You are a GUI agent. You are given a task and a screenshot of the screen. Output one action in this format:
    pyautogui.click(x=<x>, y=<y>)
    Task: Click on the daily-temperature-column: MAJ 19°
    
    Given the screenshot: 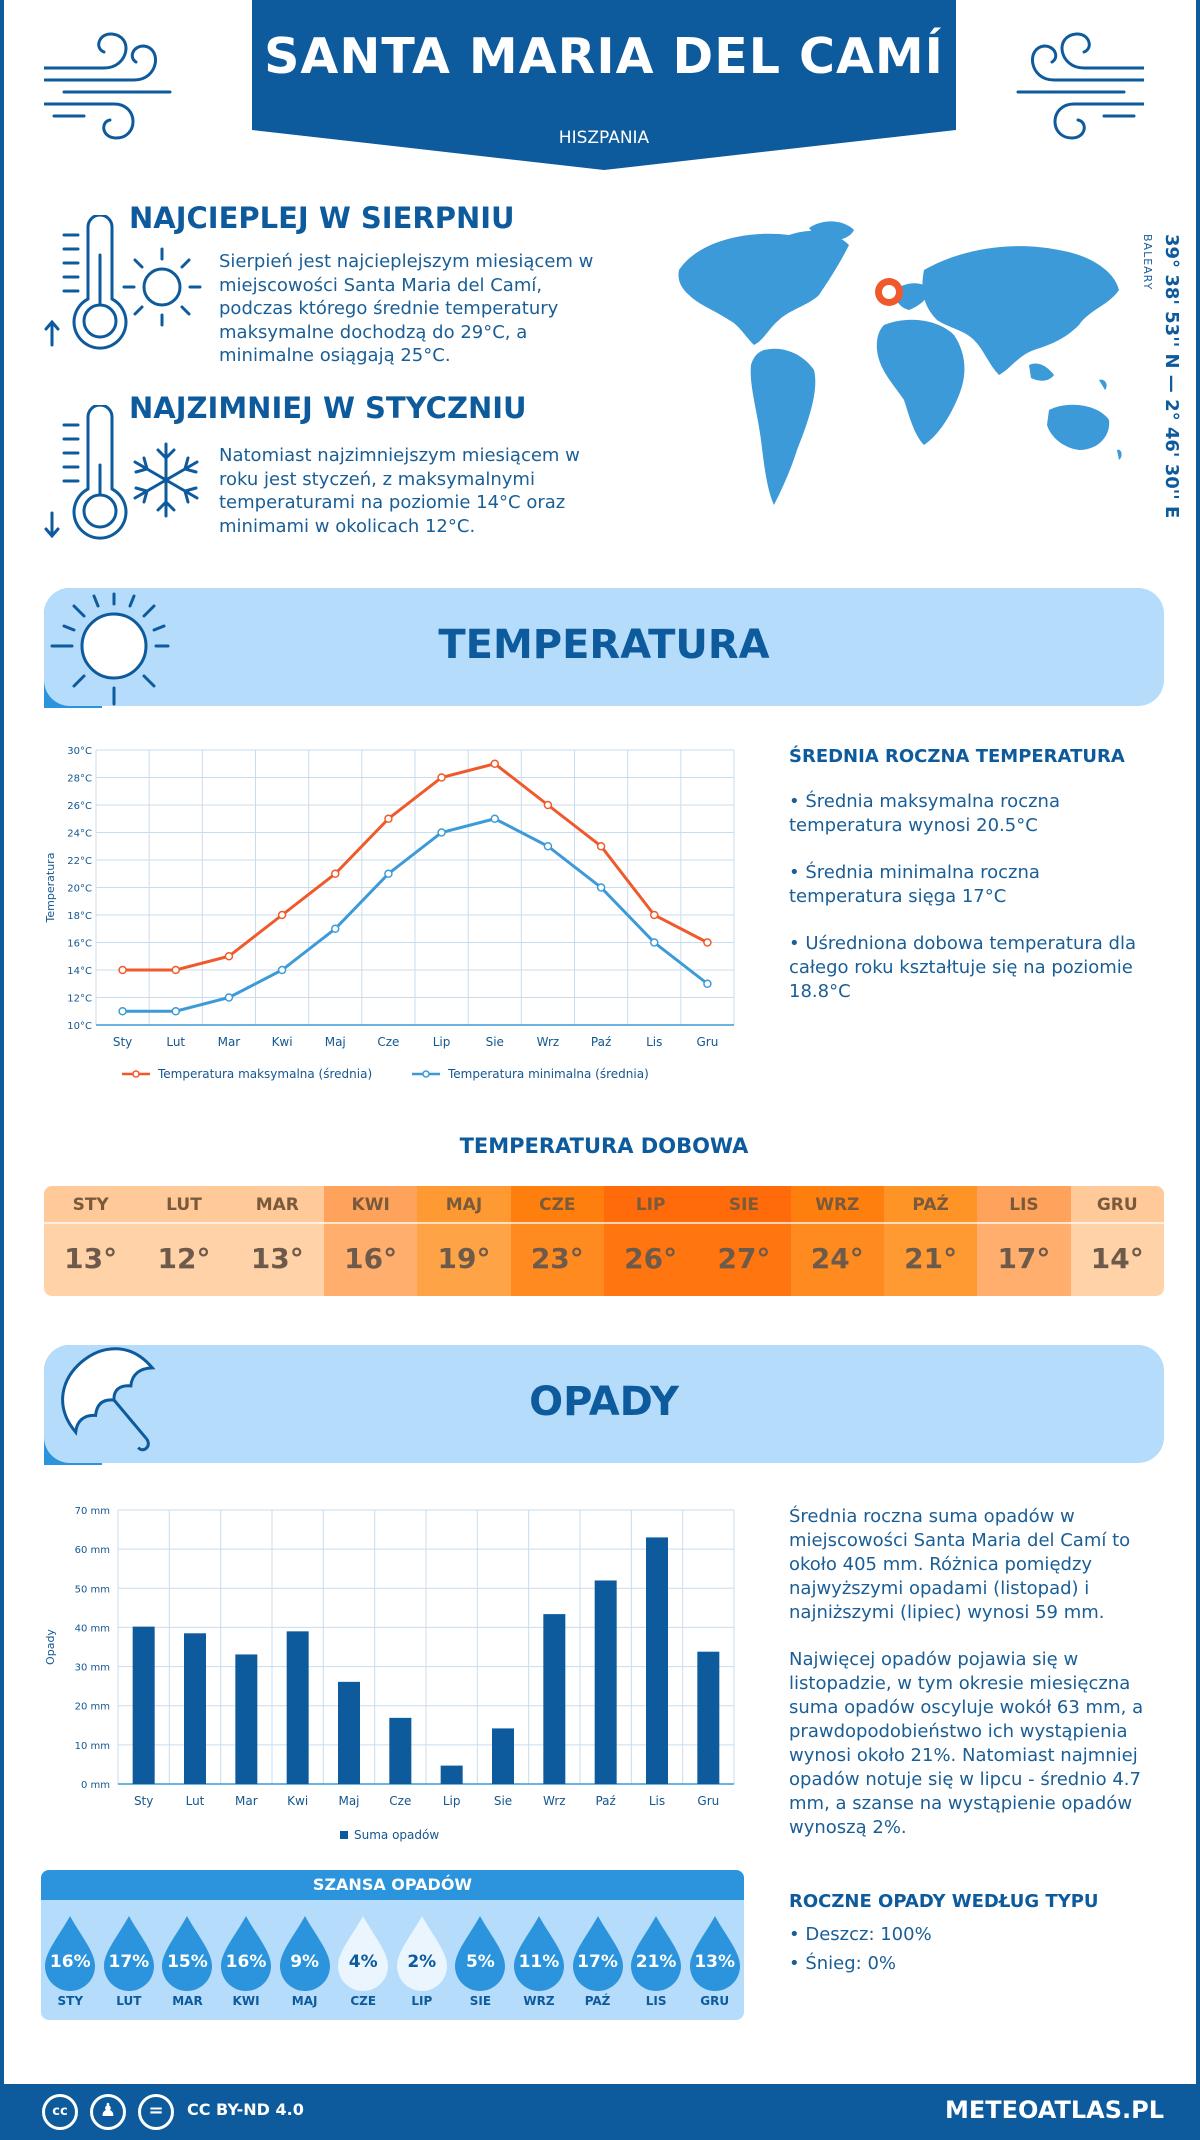 What is the action you would take?
    pyautogui.click(x=464, y=1241)
    